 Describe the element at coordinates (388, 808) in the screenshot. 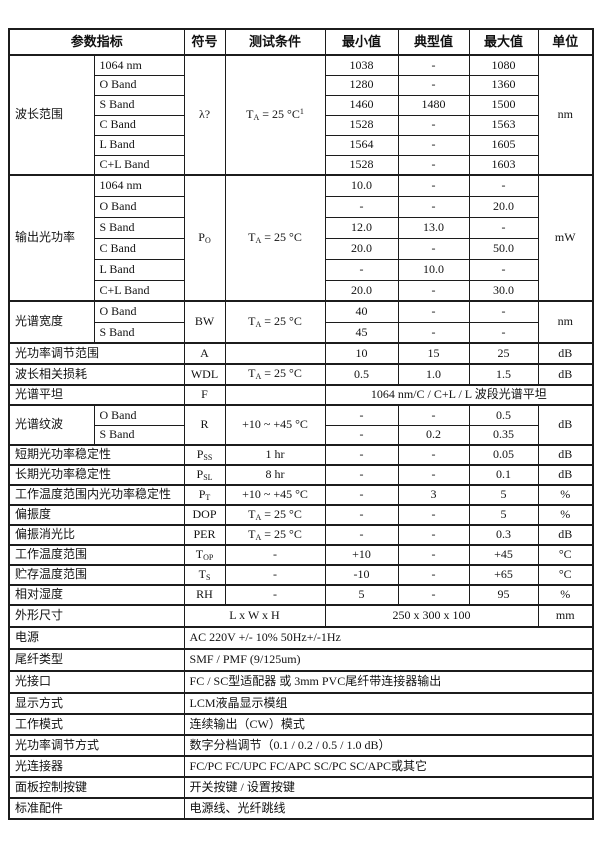

I see `value-cell: 电源线、光纤跳线` at that location.